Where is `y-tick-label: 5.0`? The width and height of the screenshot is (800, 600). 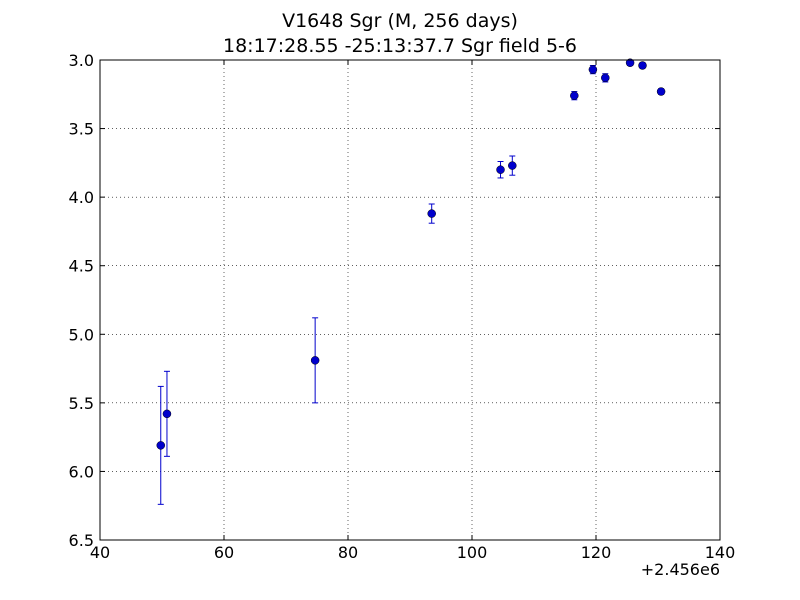
y-tick-label: 5.0 is located at coordinates (81, 334).